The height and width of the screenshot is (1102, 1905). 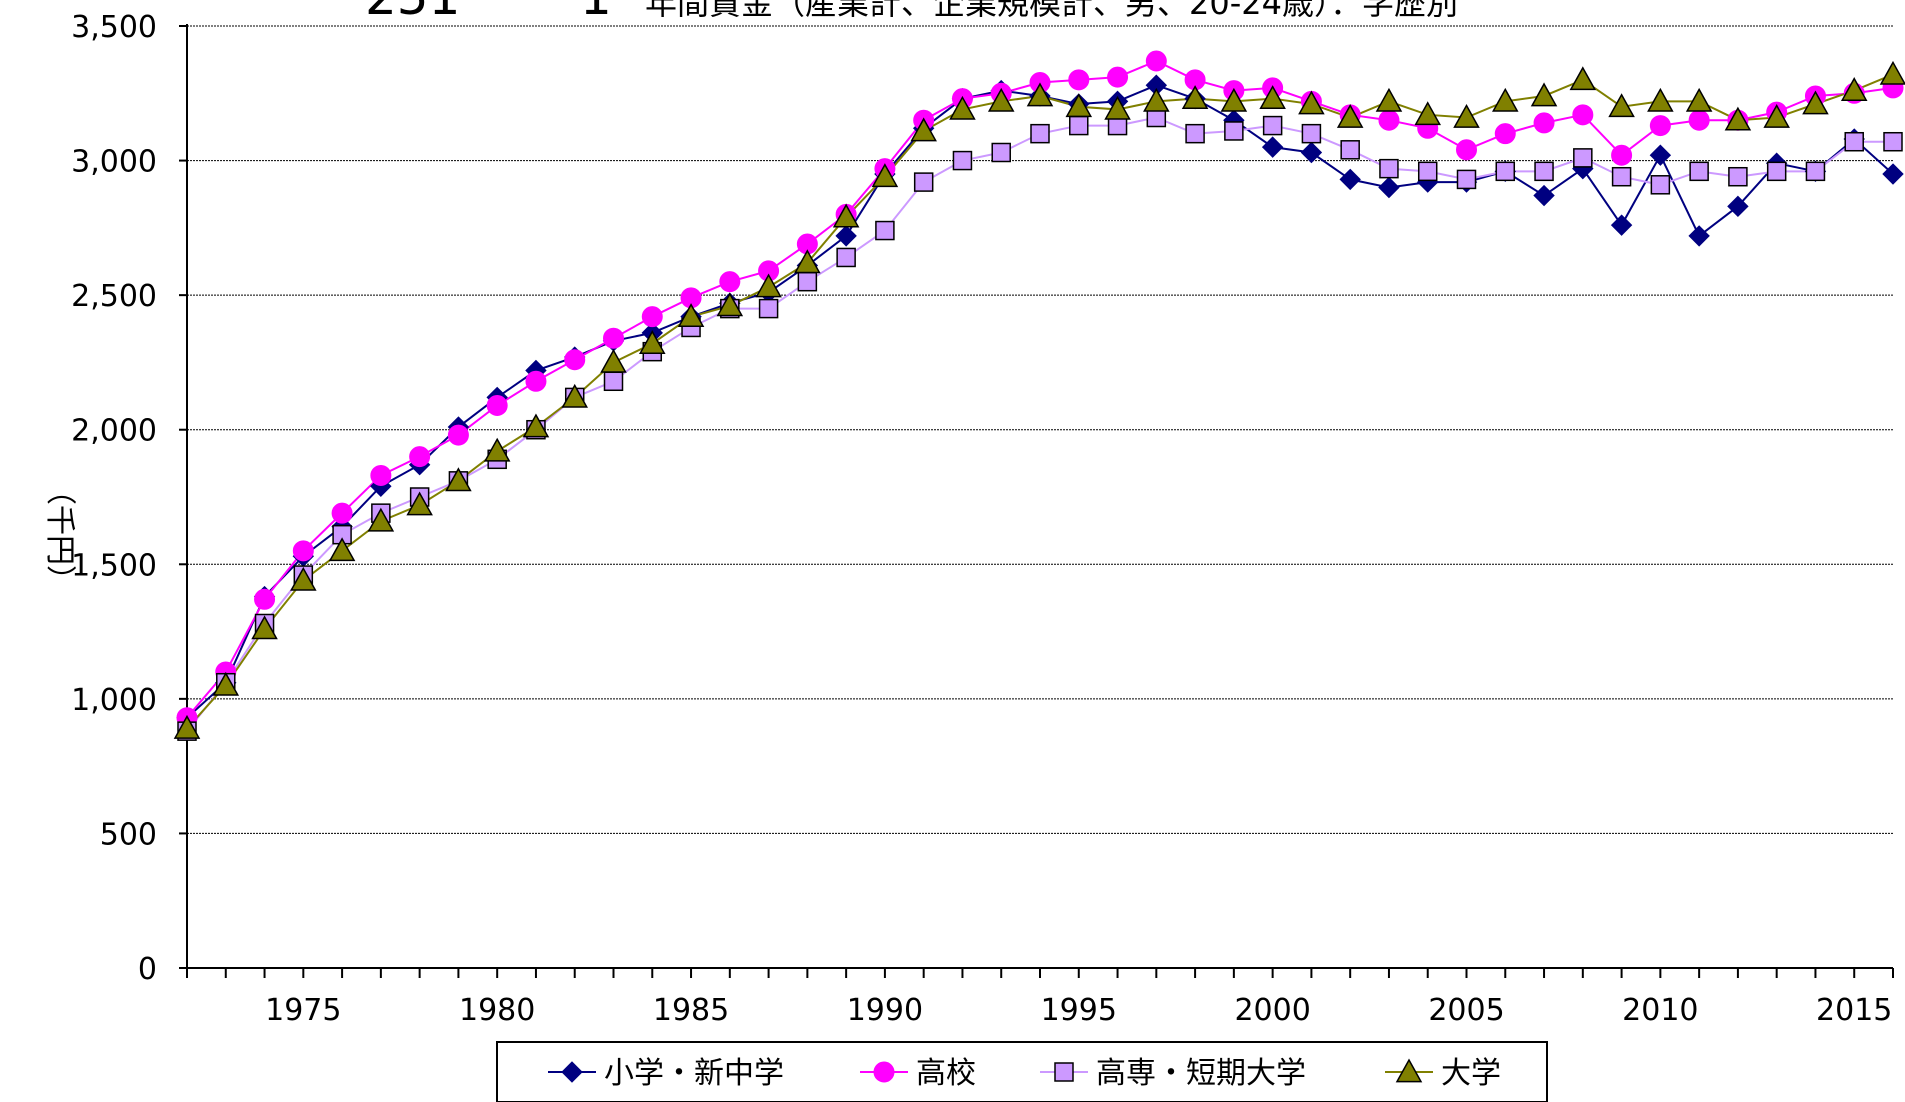 What do you see at coordinates (114, 565) in the screenshot?
I see `y-tick-label: 1,500` at bounding box center [114, 565].